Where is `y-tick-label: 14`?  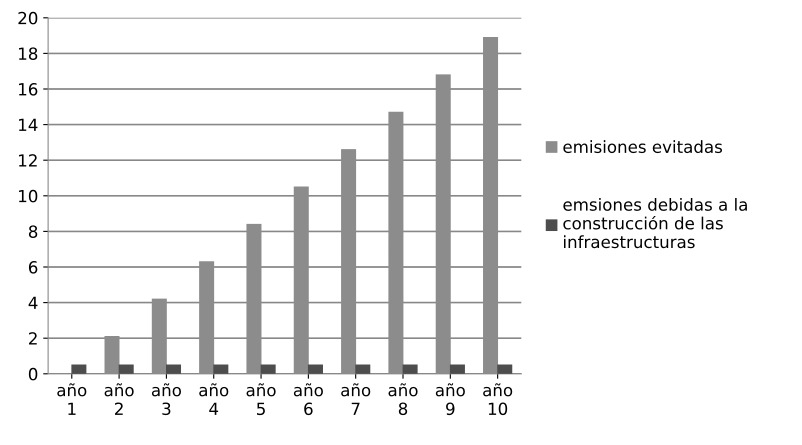
y-tick-label: 14 is located at coordinates (28, 124).